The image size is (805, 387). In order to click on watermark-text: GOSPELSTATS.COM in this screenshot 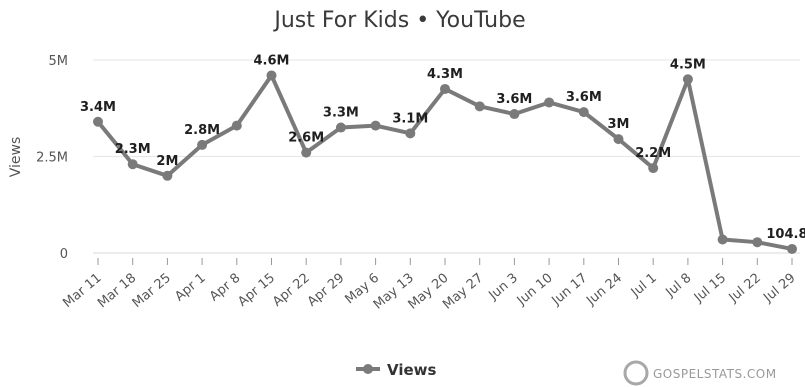, I will do `click(715, 374)`.